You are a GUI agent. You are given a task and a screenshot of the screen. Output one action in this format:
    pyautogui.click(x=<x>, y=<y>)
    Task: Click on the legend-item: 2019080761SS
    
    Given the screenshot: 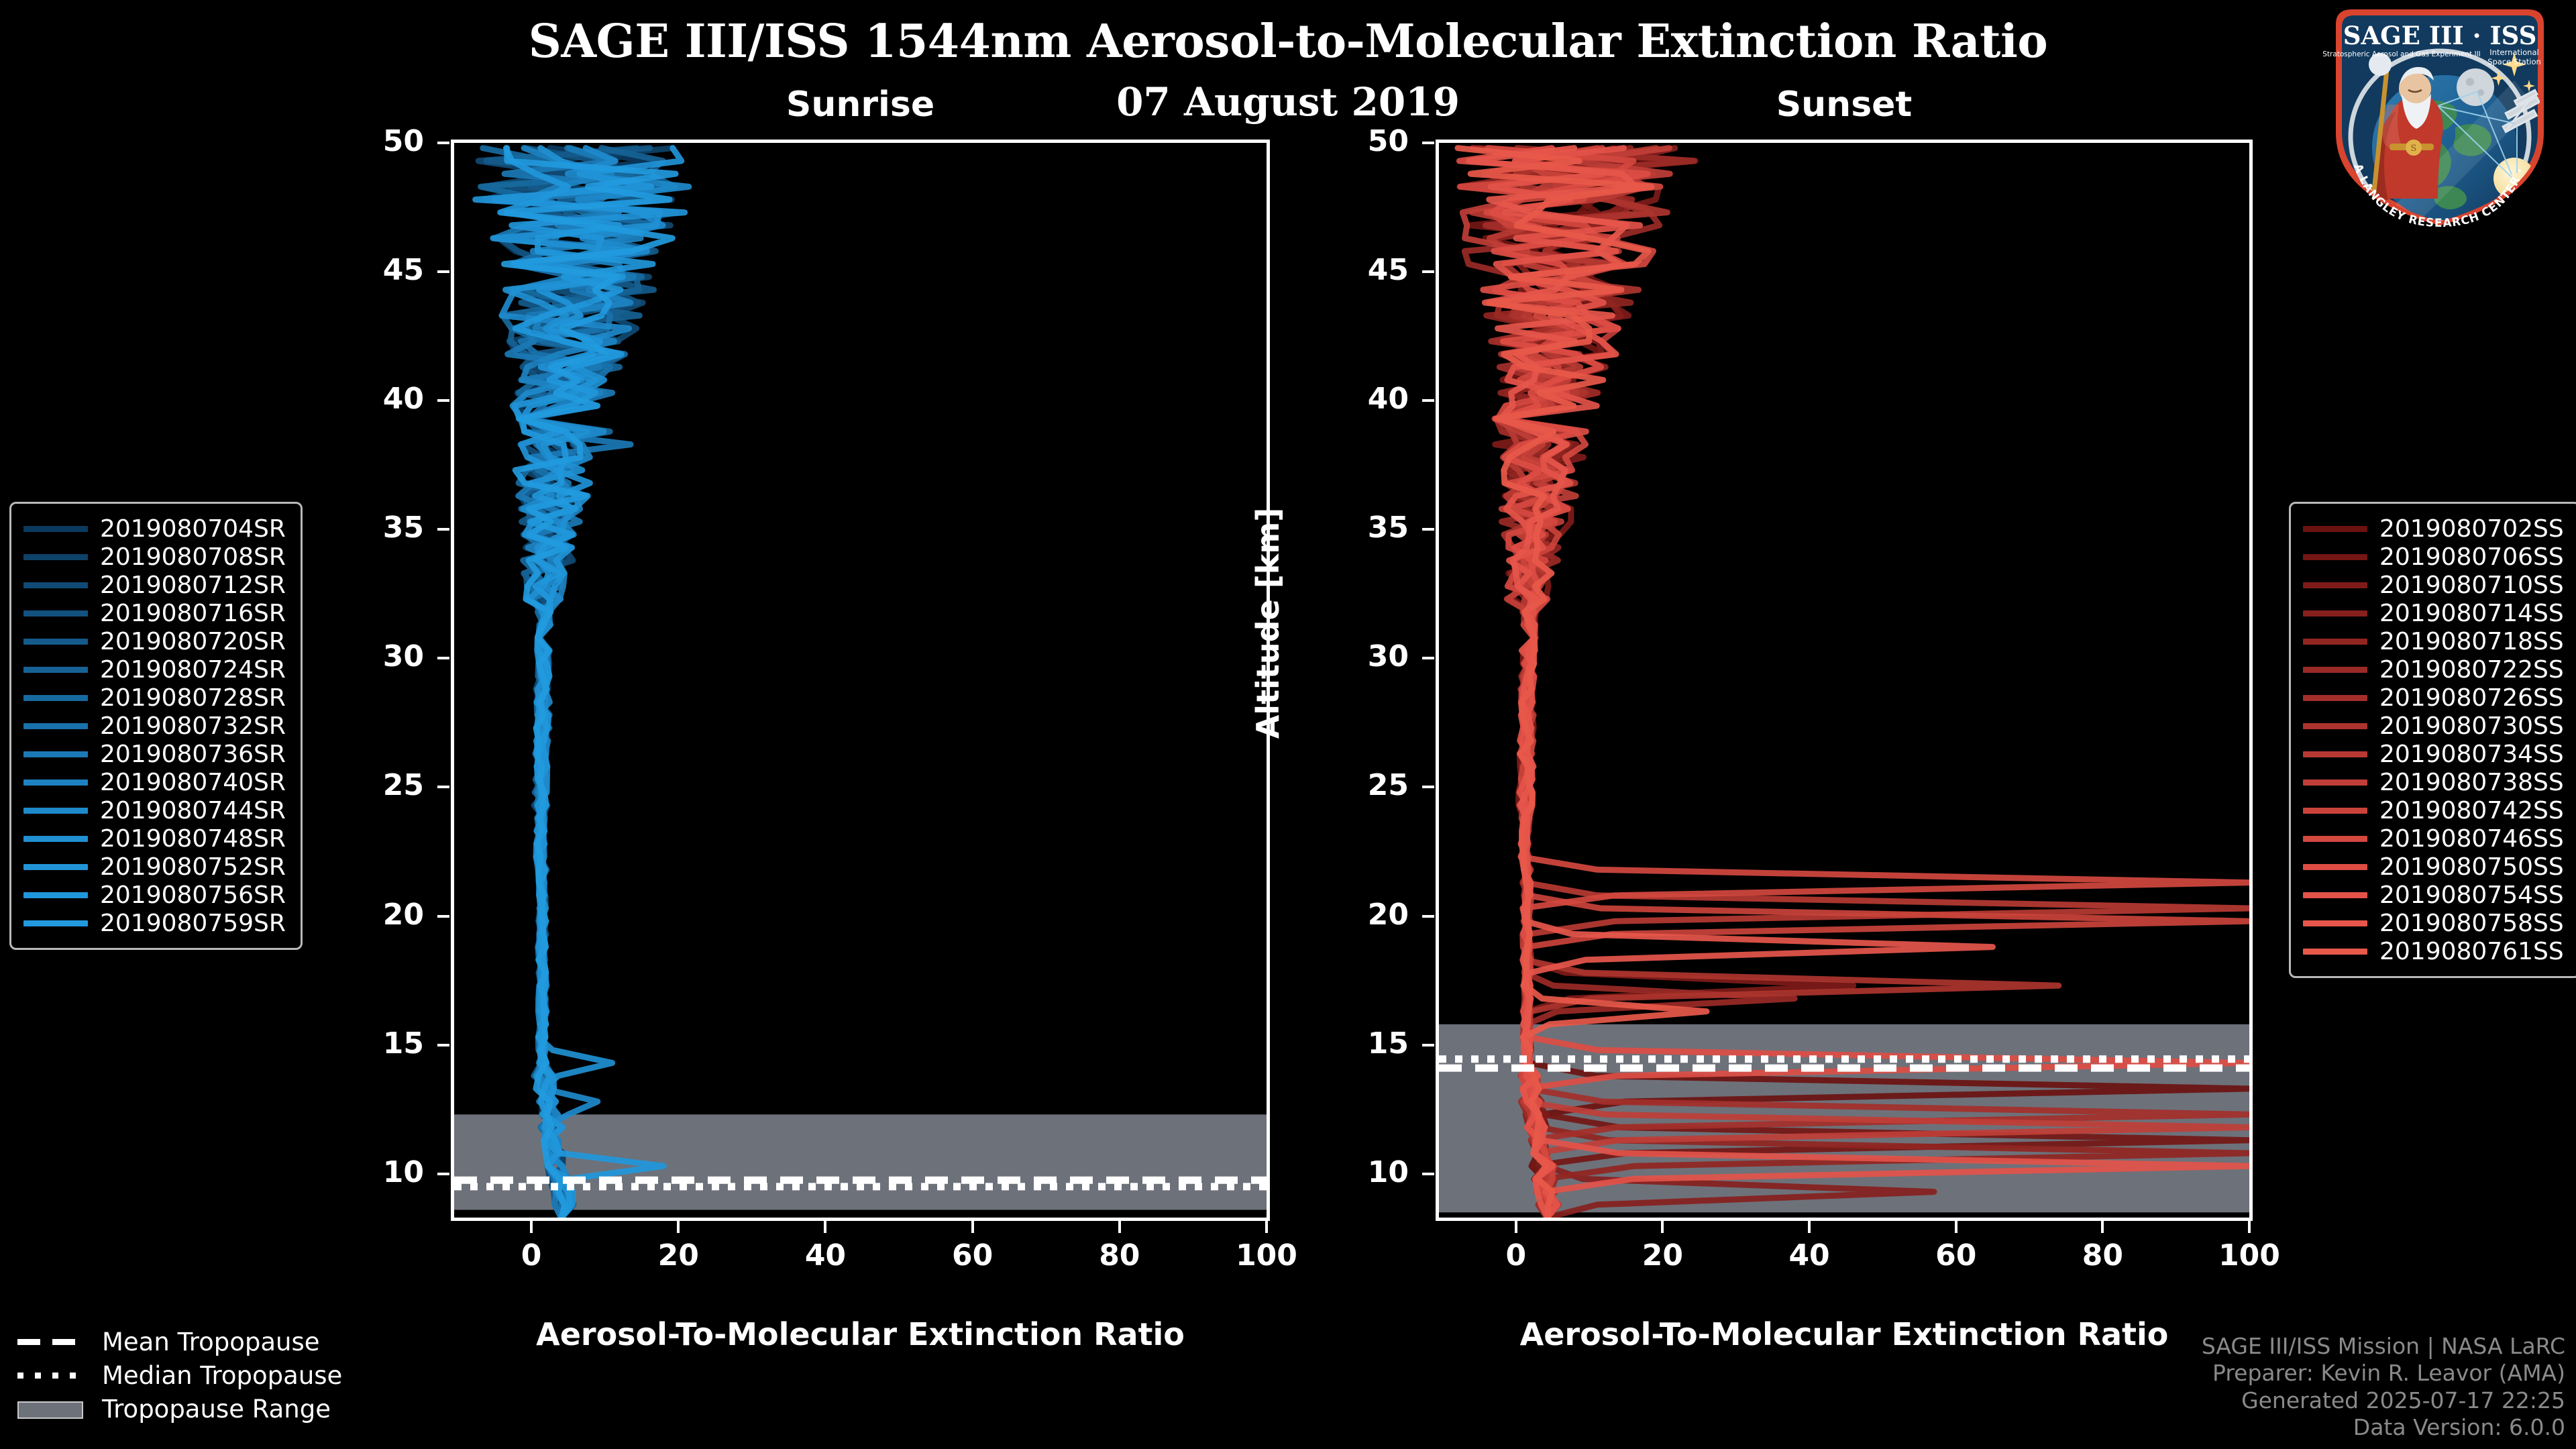 What is the action you would take?
    pyautogui.click(x=2433, y=951)
    